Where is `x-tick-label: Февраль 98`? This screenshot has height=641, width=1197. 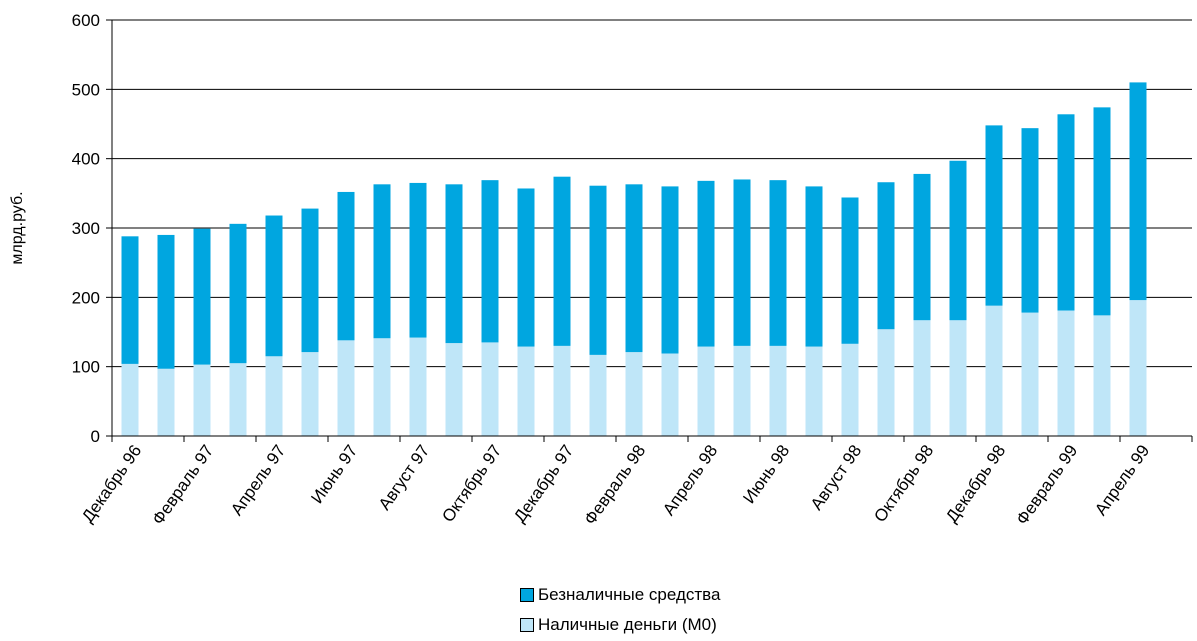
x-tick-label: Февраль 98 is located at coordinates (615, 484).